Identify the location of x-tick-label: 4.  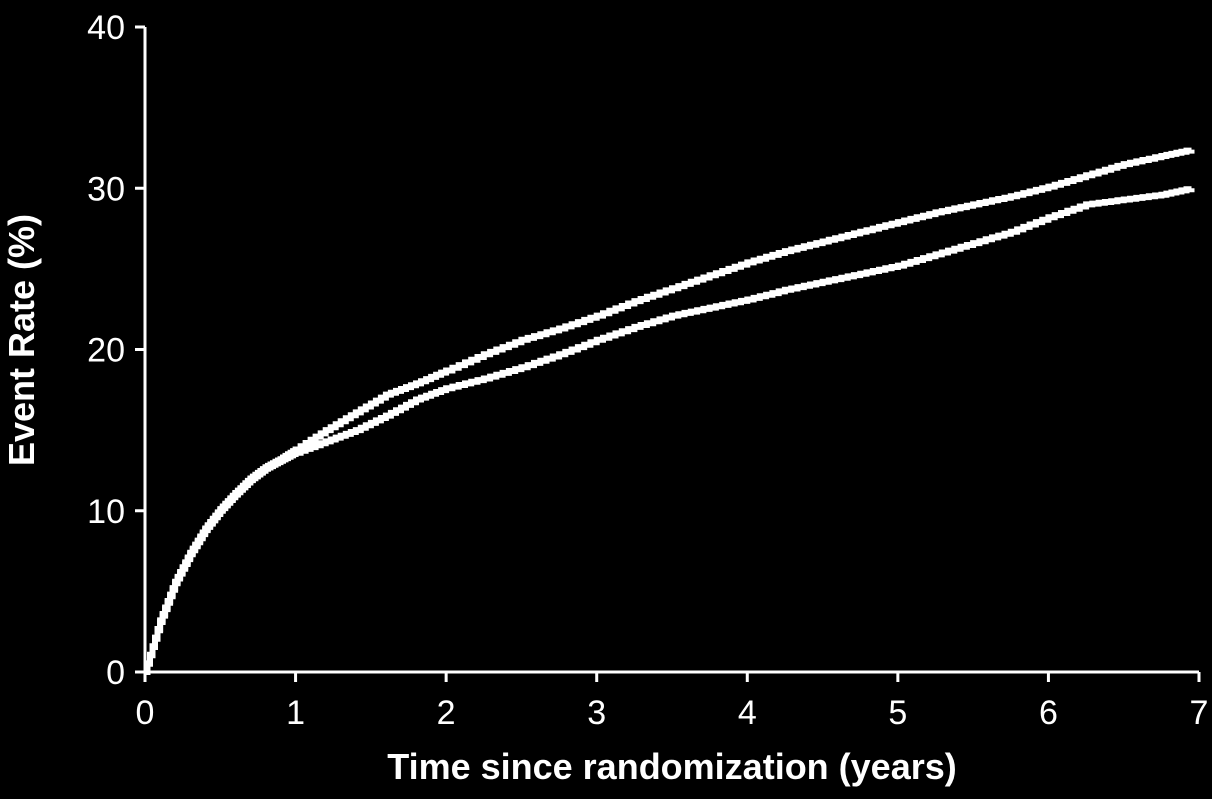
(747, 713).